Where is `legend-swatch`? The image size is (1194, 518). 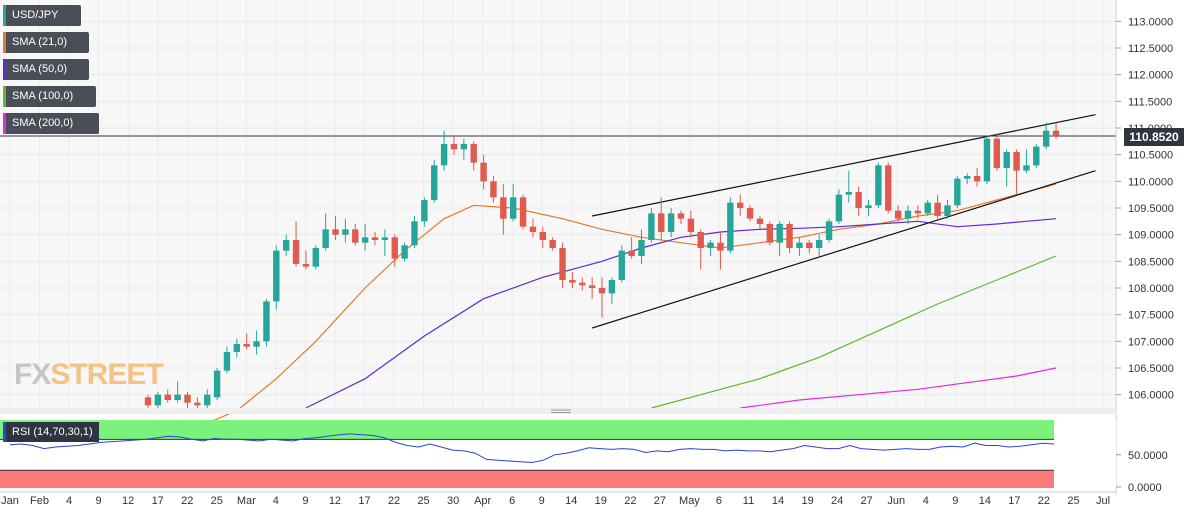
legend-swatch is located at coordinates (4, 123).